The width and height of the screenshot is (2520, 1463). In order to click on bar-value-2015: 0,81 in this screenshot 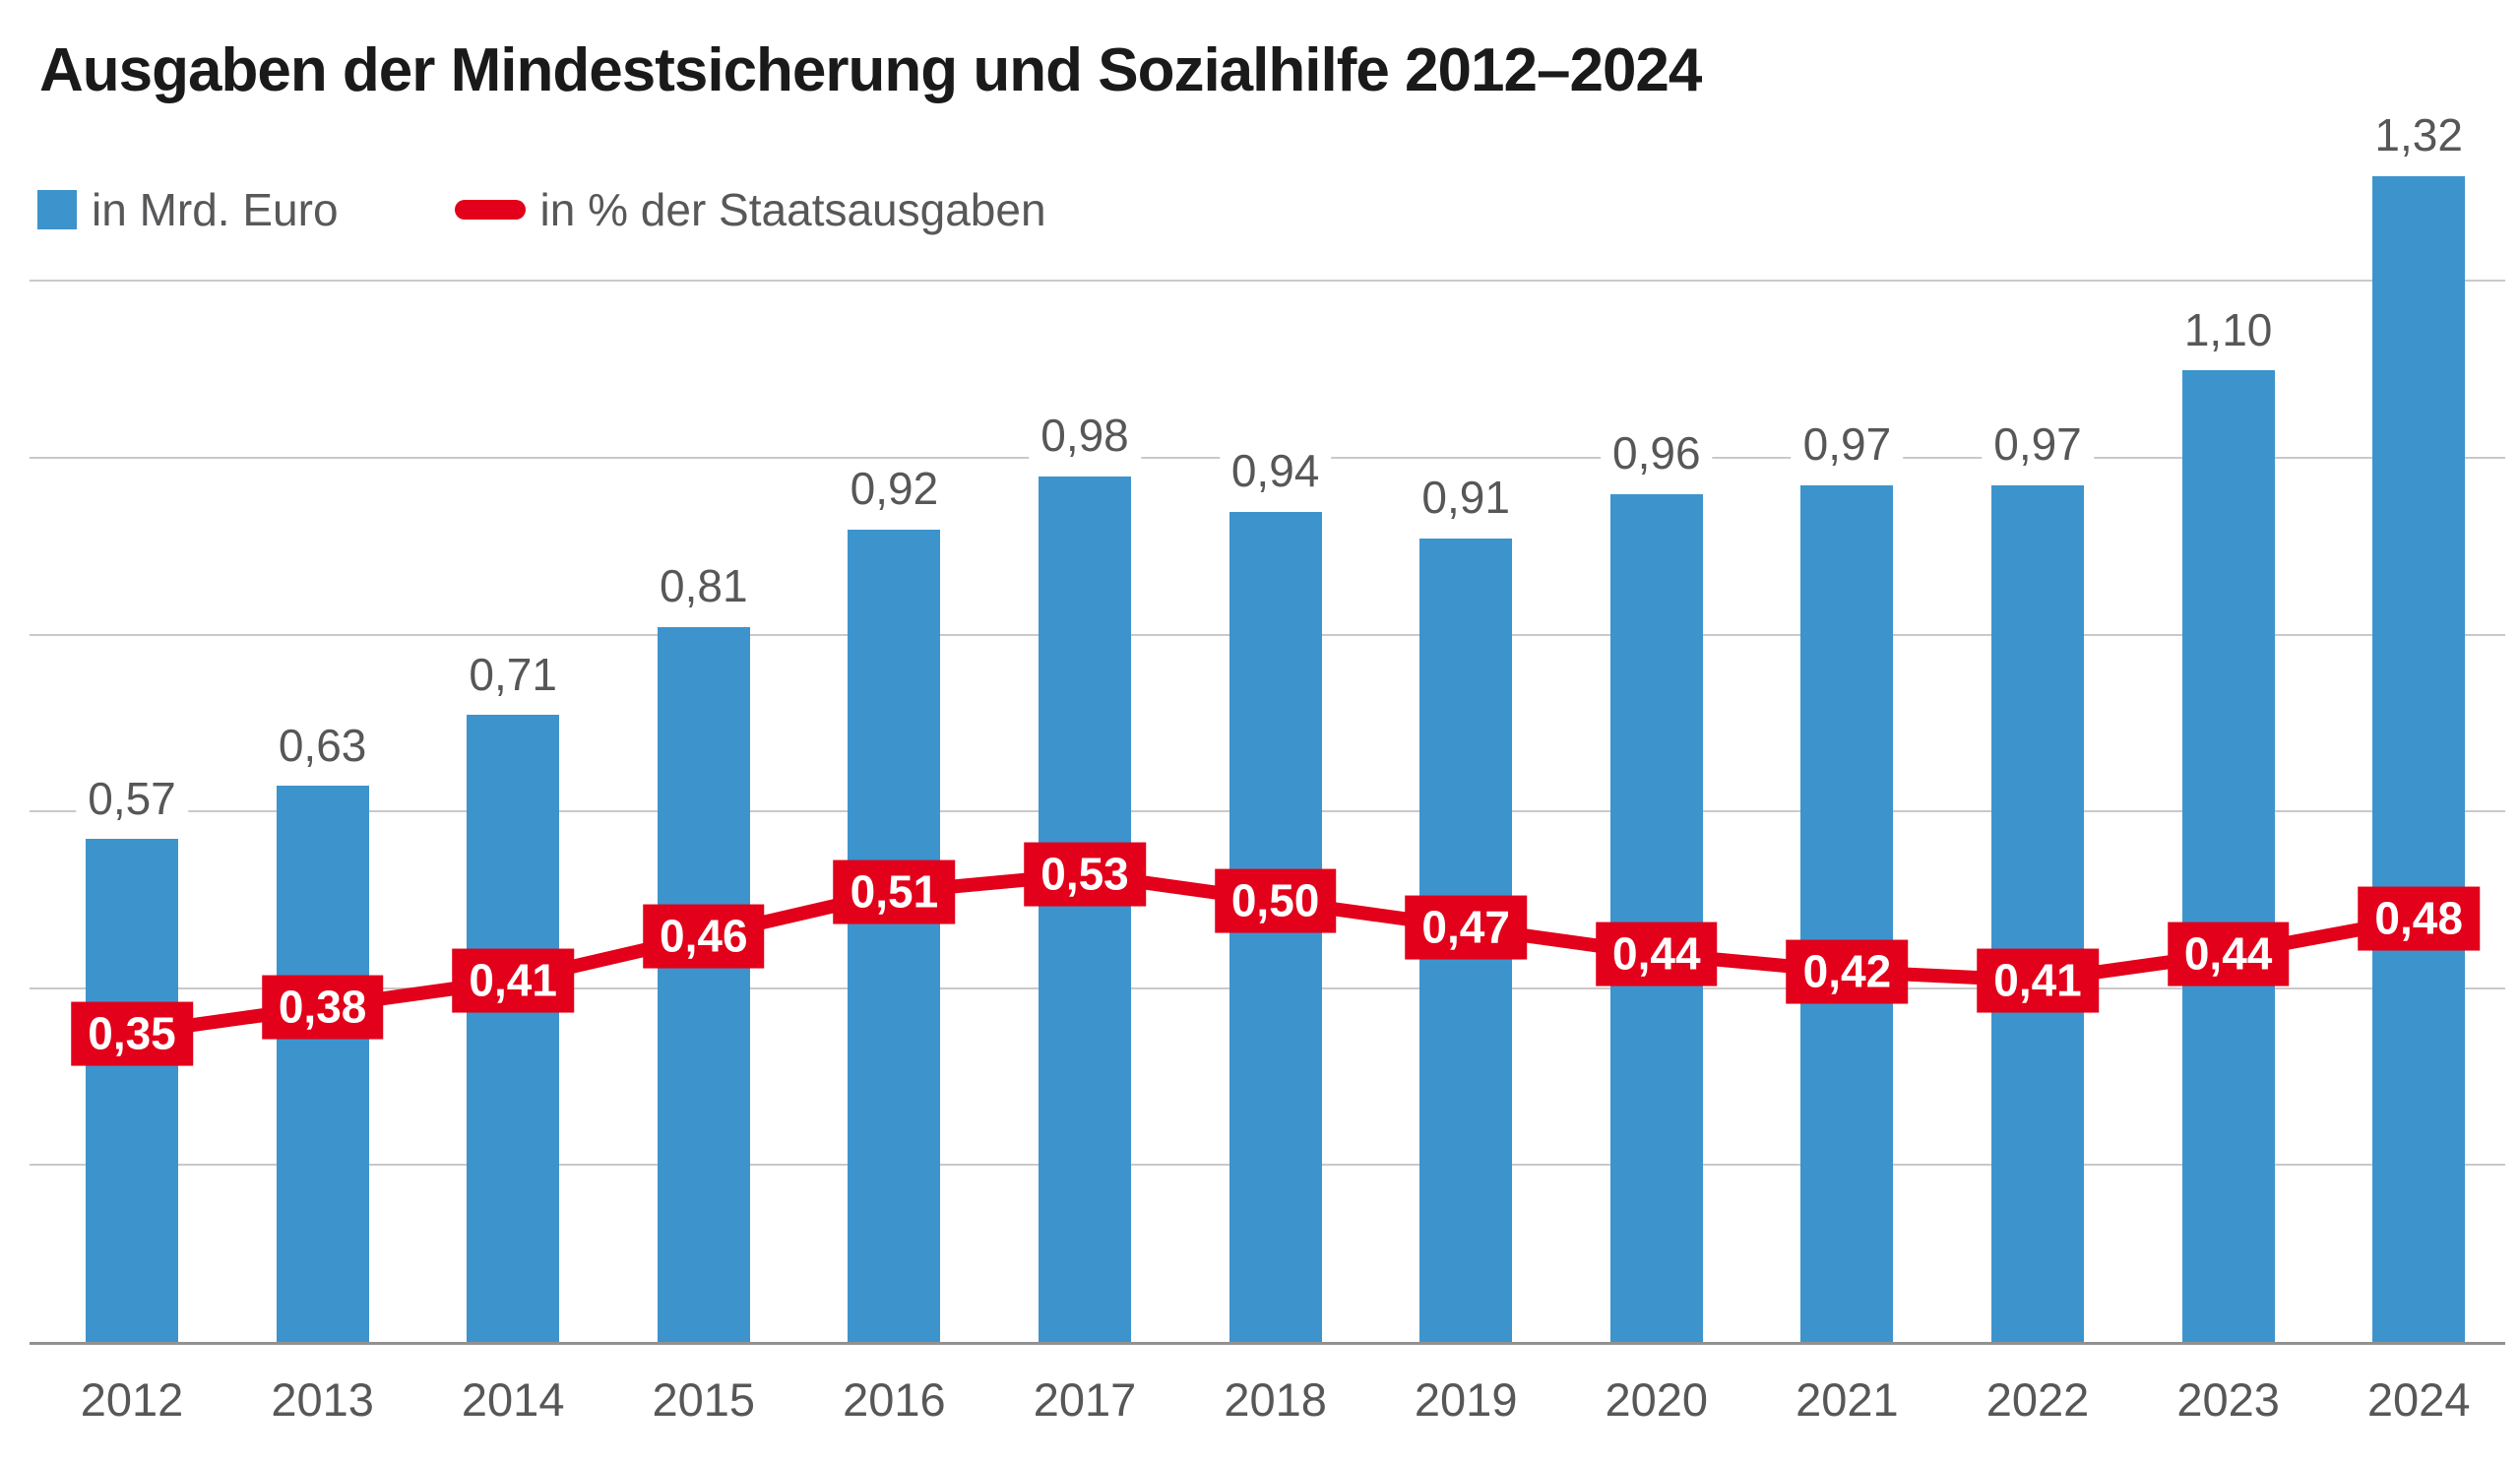, I will do `click(704, 586)`.